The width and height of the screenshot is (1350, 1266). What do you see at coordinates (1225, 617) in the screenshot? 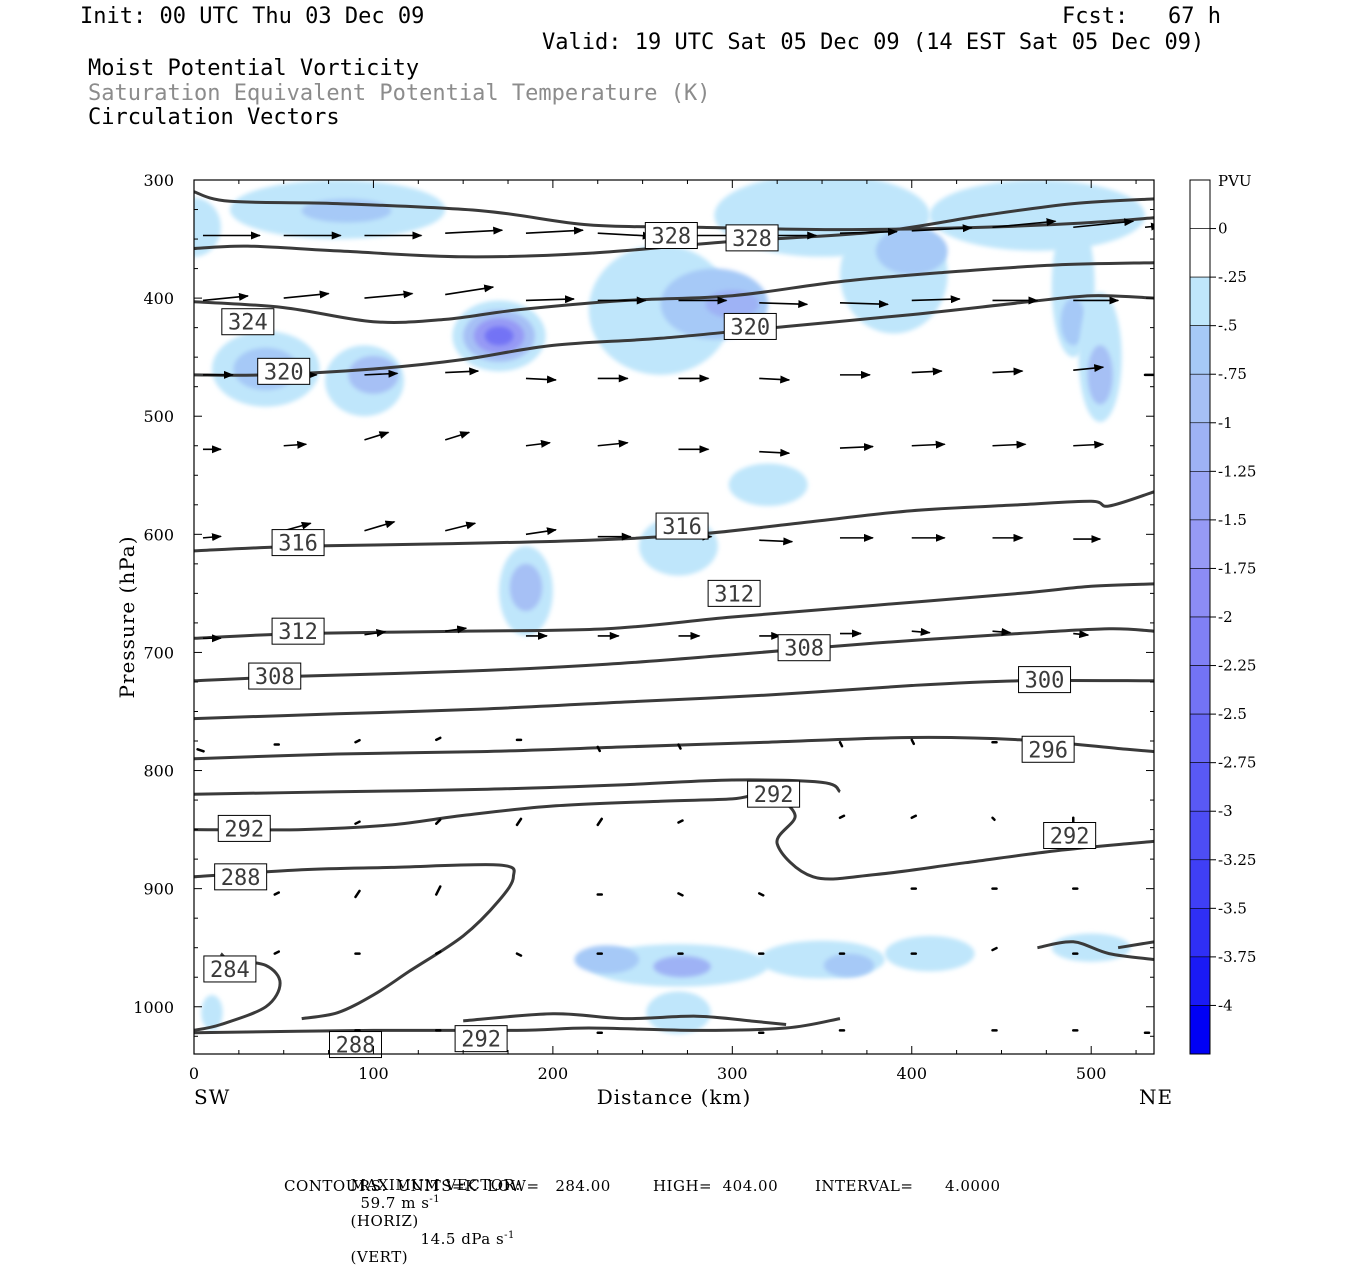
I see `colorbar-label: -2` at bounding box center [1225, 617].